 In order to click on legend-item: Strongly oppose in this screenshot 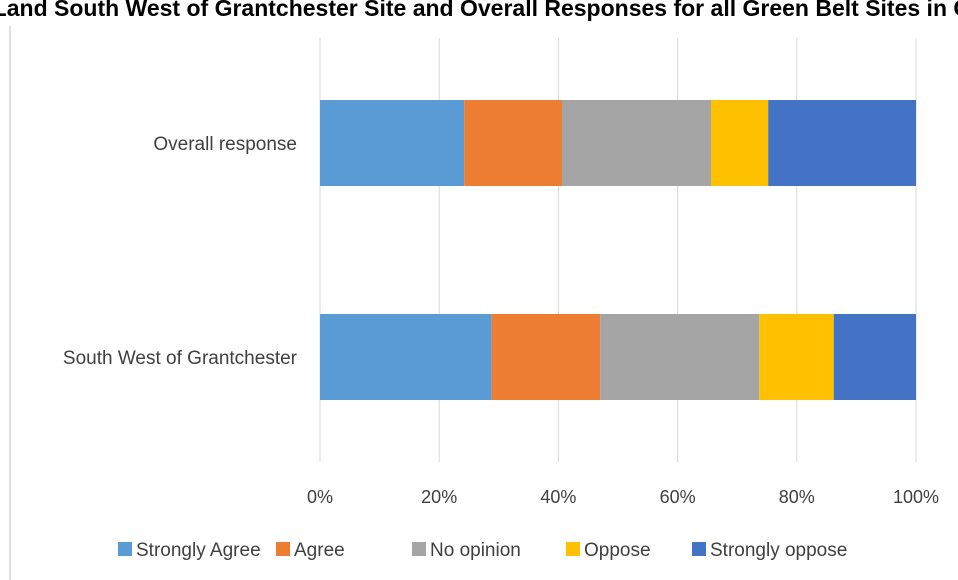, I will do `click(769, 550)`.